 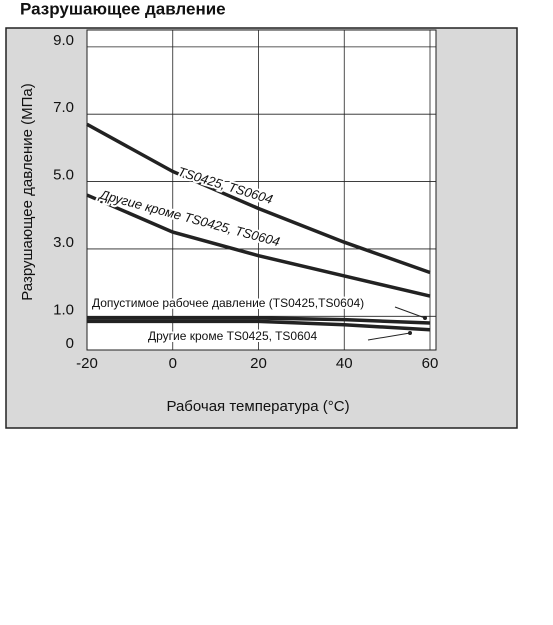 I want to click on x-axis-label: Рабочая температура (°C), so click(x=257, y=406).